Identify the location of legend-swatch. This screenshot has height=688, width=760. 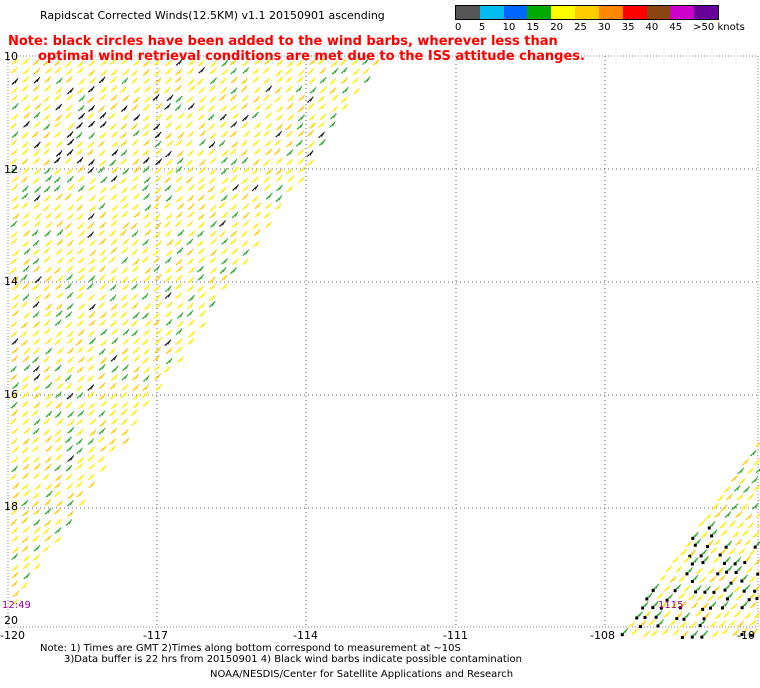
(515, 12).